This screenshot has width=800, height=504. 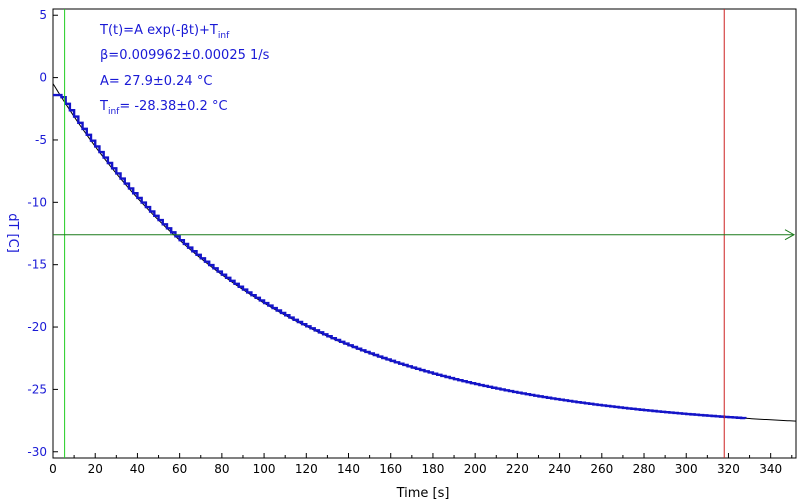 I want to click on x-tick-label: 220, so click(x=517, y=469).